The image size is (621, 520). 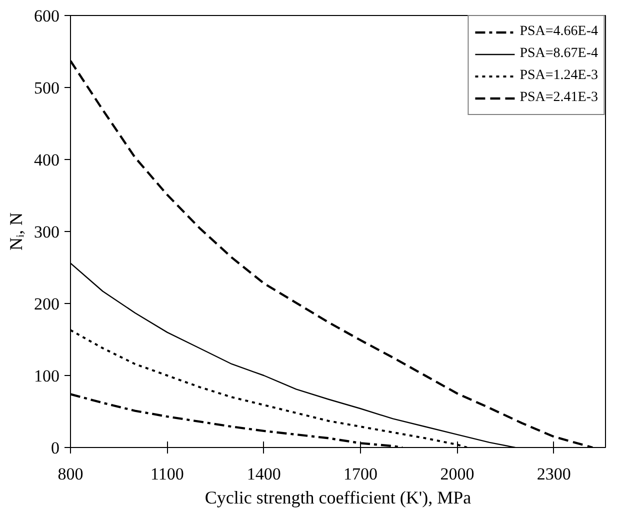 What do you see at coordinates (361, 474) in the screenshot?
I see `x-tick-label: 1700` at bounding box center [361, 474].